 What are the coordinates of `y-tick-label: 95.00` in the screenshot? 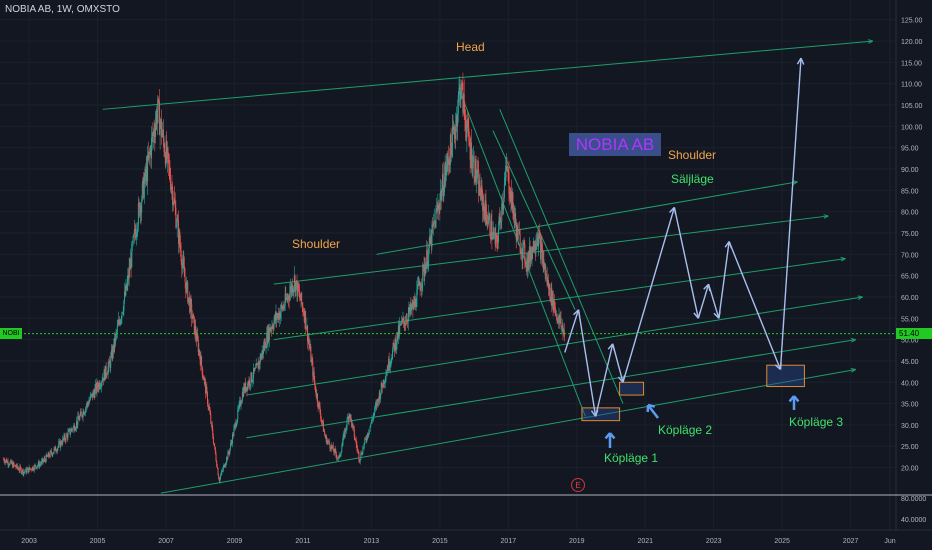 It's located at (910, 149).